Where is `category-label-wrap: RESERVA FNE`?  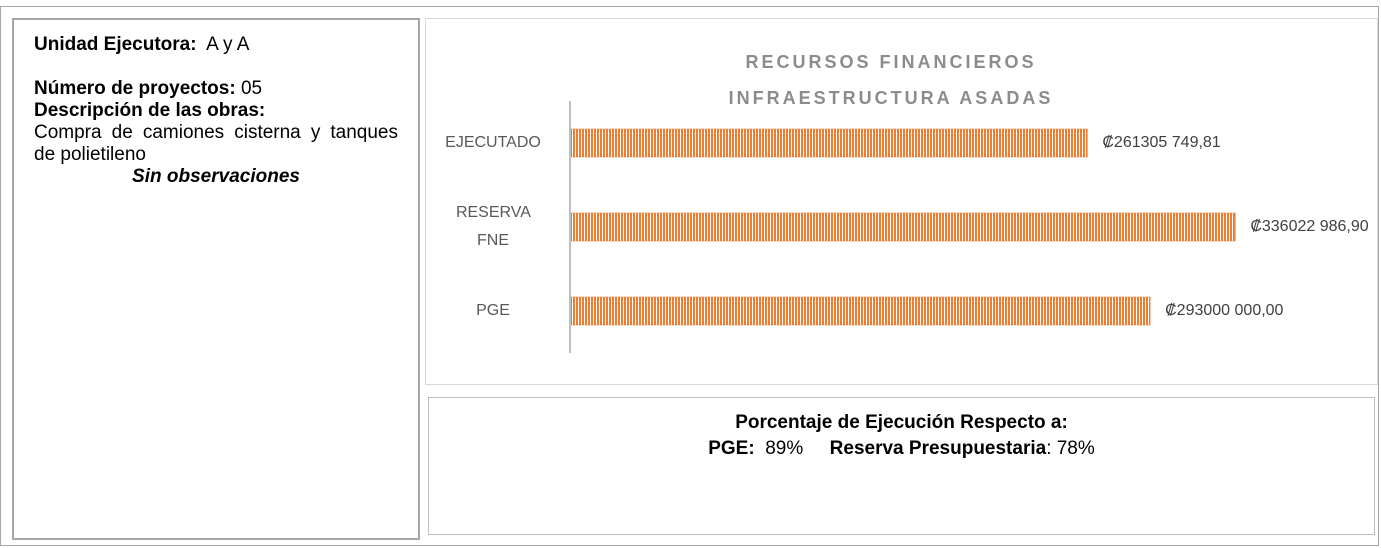 category-label-wrap: RESERVA FNE is located at coordinates (493, 227).